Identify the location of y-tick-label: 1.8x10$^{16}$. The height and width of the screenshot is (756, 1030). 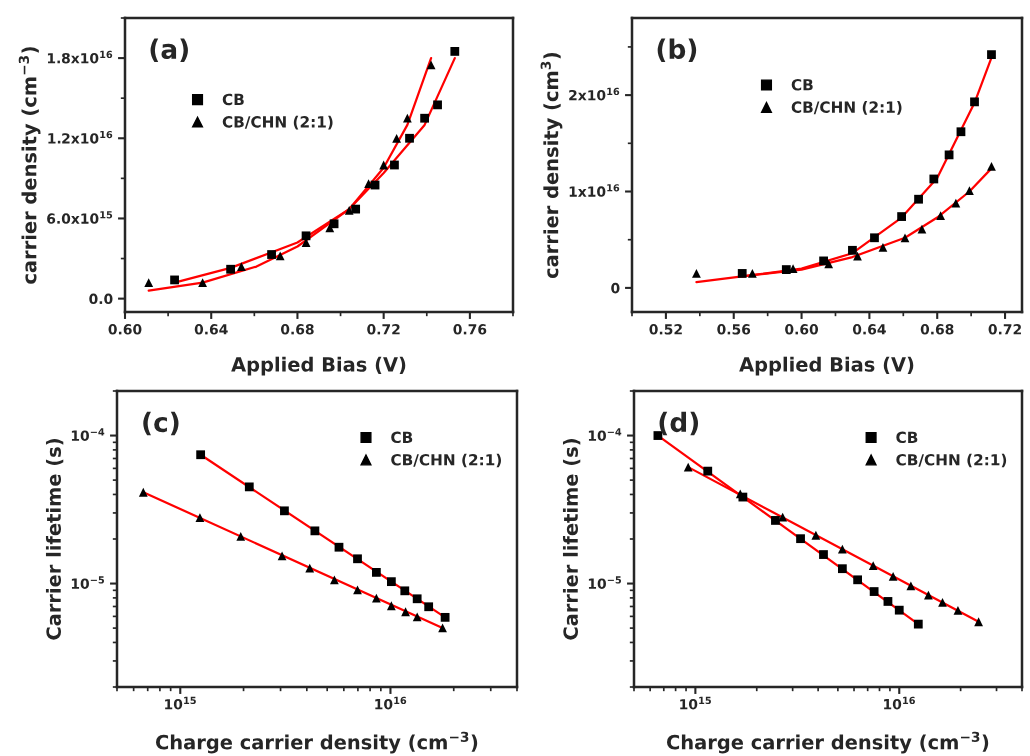
(80, 57).